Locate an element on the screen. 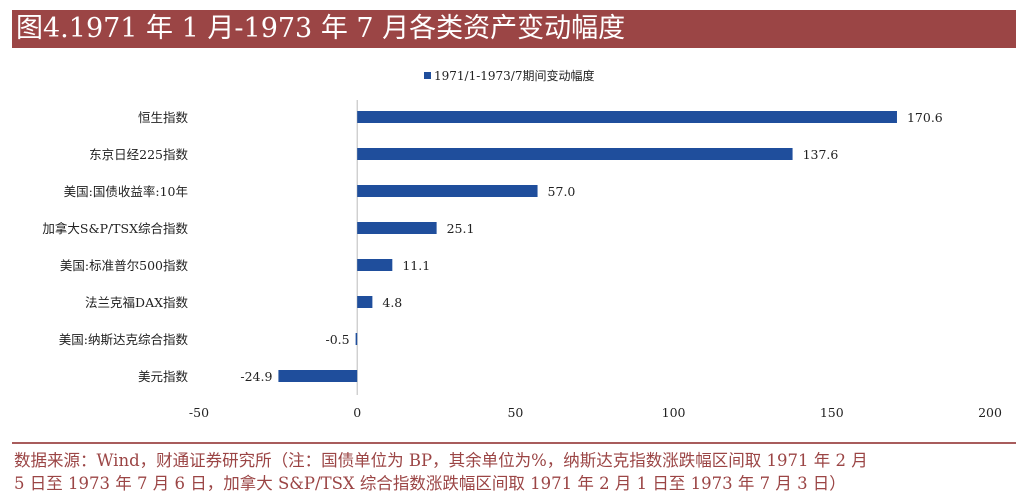  value-label: 11.1 is located at coordinates (416, 265).